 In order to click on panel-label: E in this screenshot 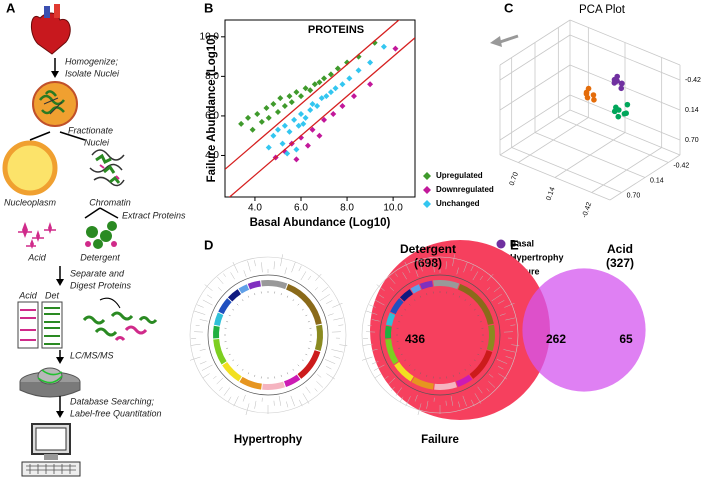, I will do `click(514, 244)`.